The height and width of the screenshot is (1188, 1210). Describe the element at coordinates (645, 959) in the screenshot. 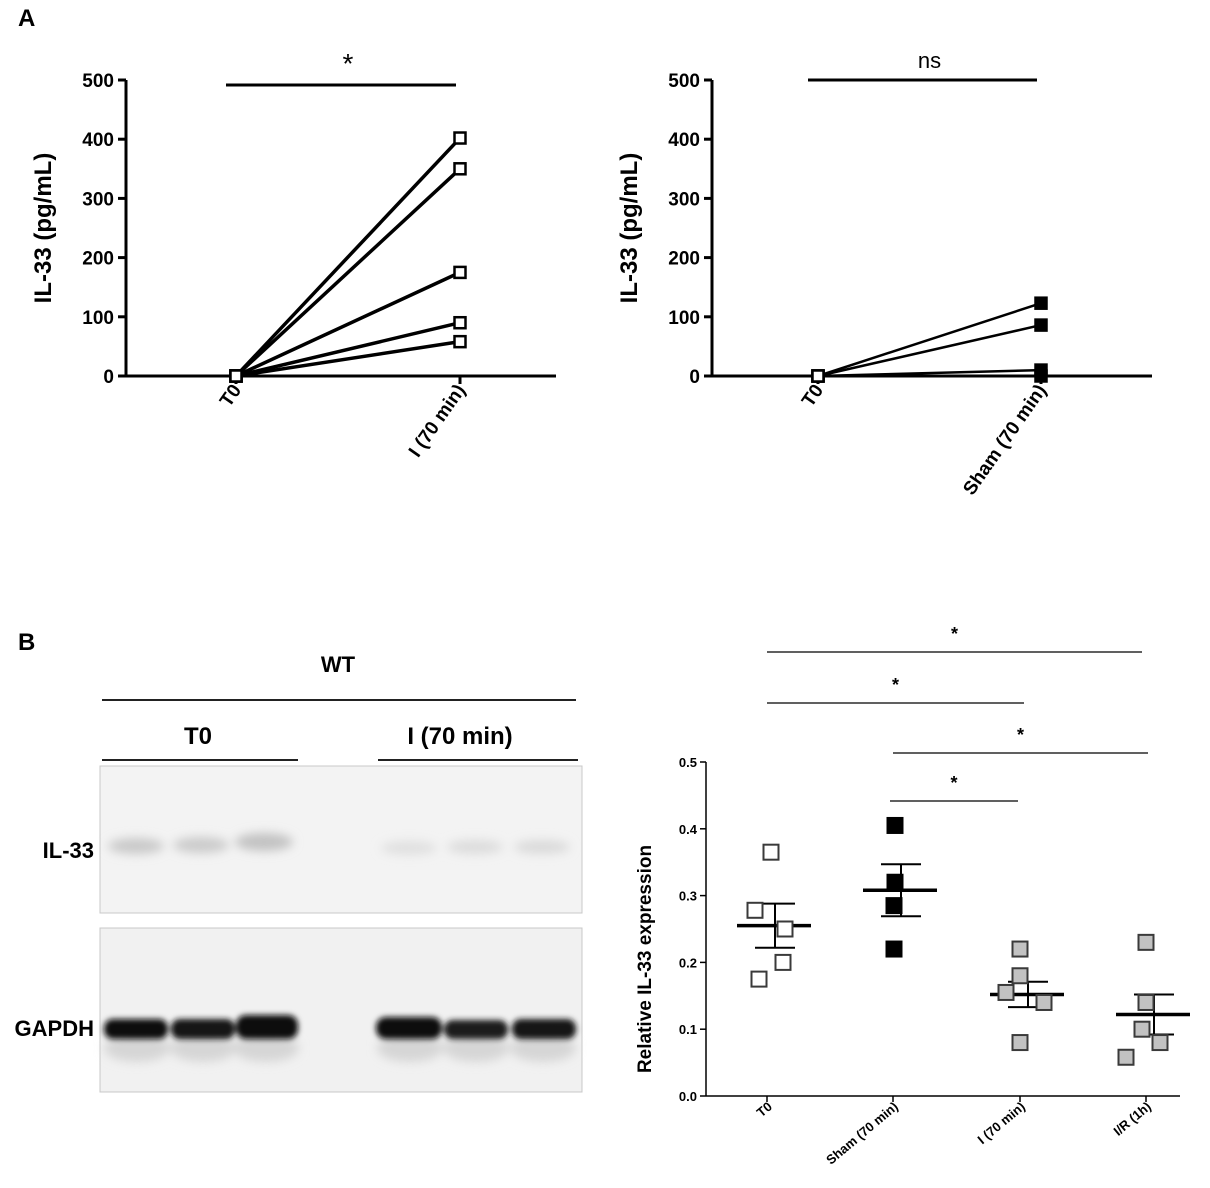

I see `y-axis-label: Relative IL-33 expression` at that location.